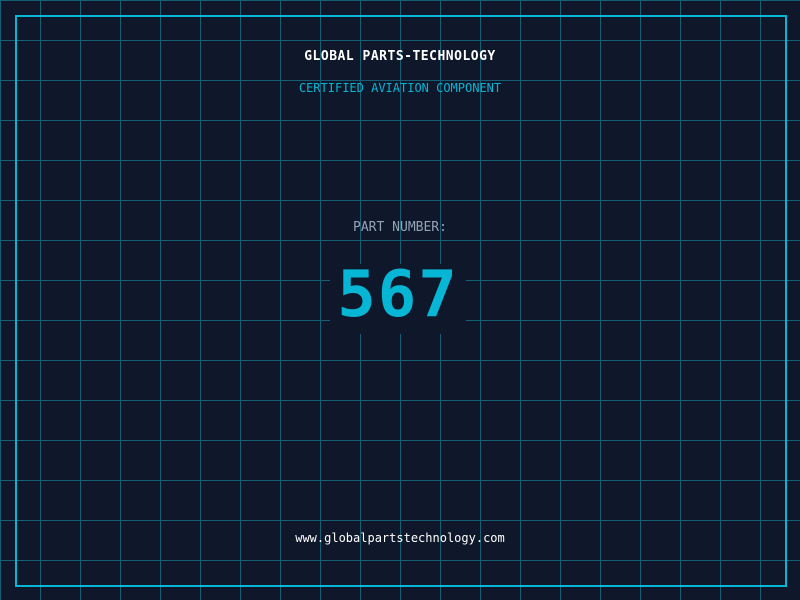  What do you see at coordinates (400, 227) in the screenshot?
I see `part-number-label: PART NUMBER:` at bounding box center [400, 227].